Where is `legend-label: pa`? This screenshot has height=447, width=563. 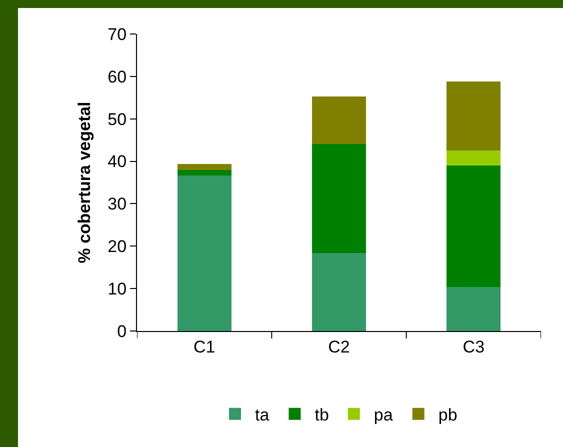
legend-label: pa is located at coordinates (384, 415).